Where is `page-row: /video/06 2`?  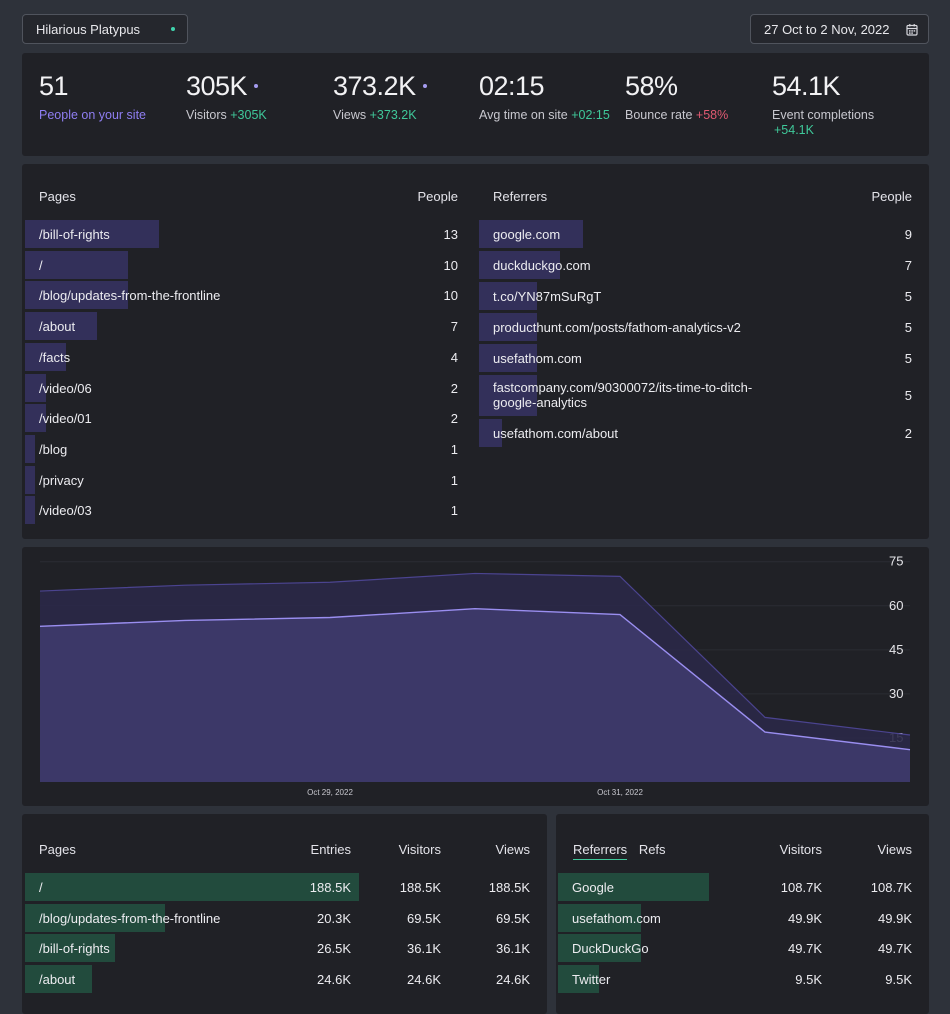 page-row: /video/06 2 is located at coordinates (241, 387).